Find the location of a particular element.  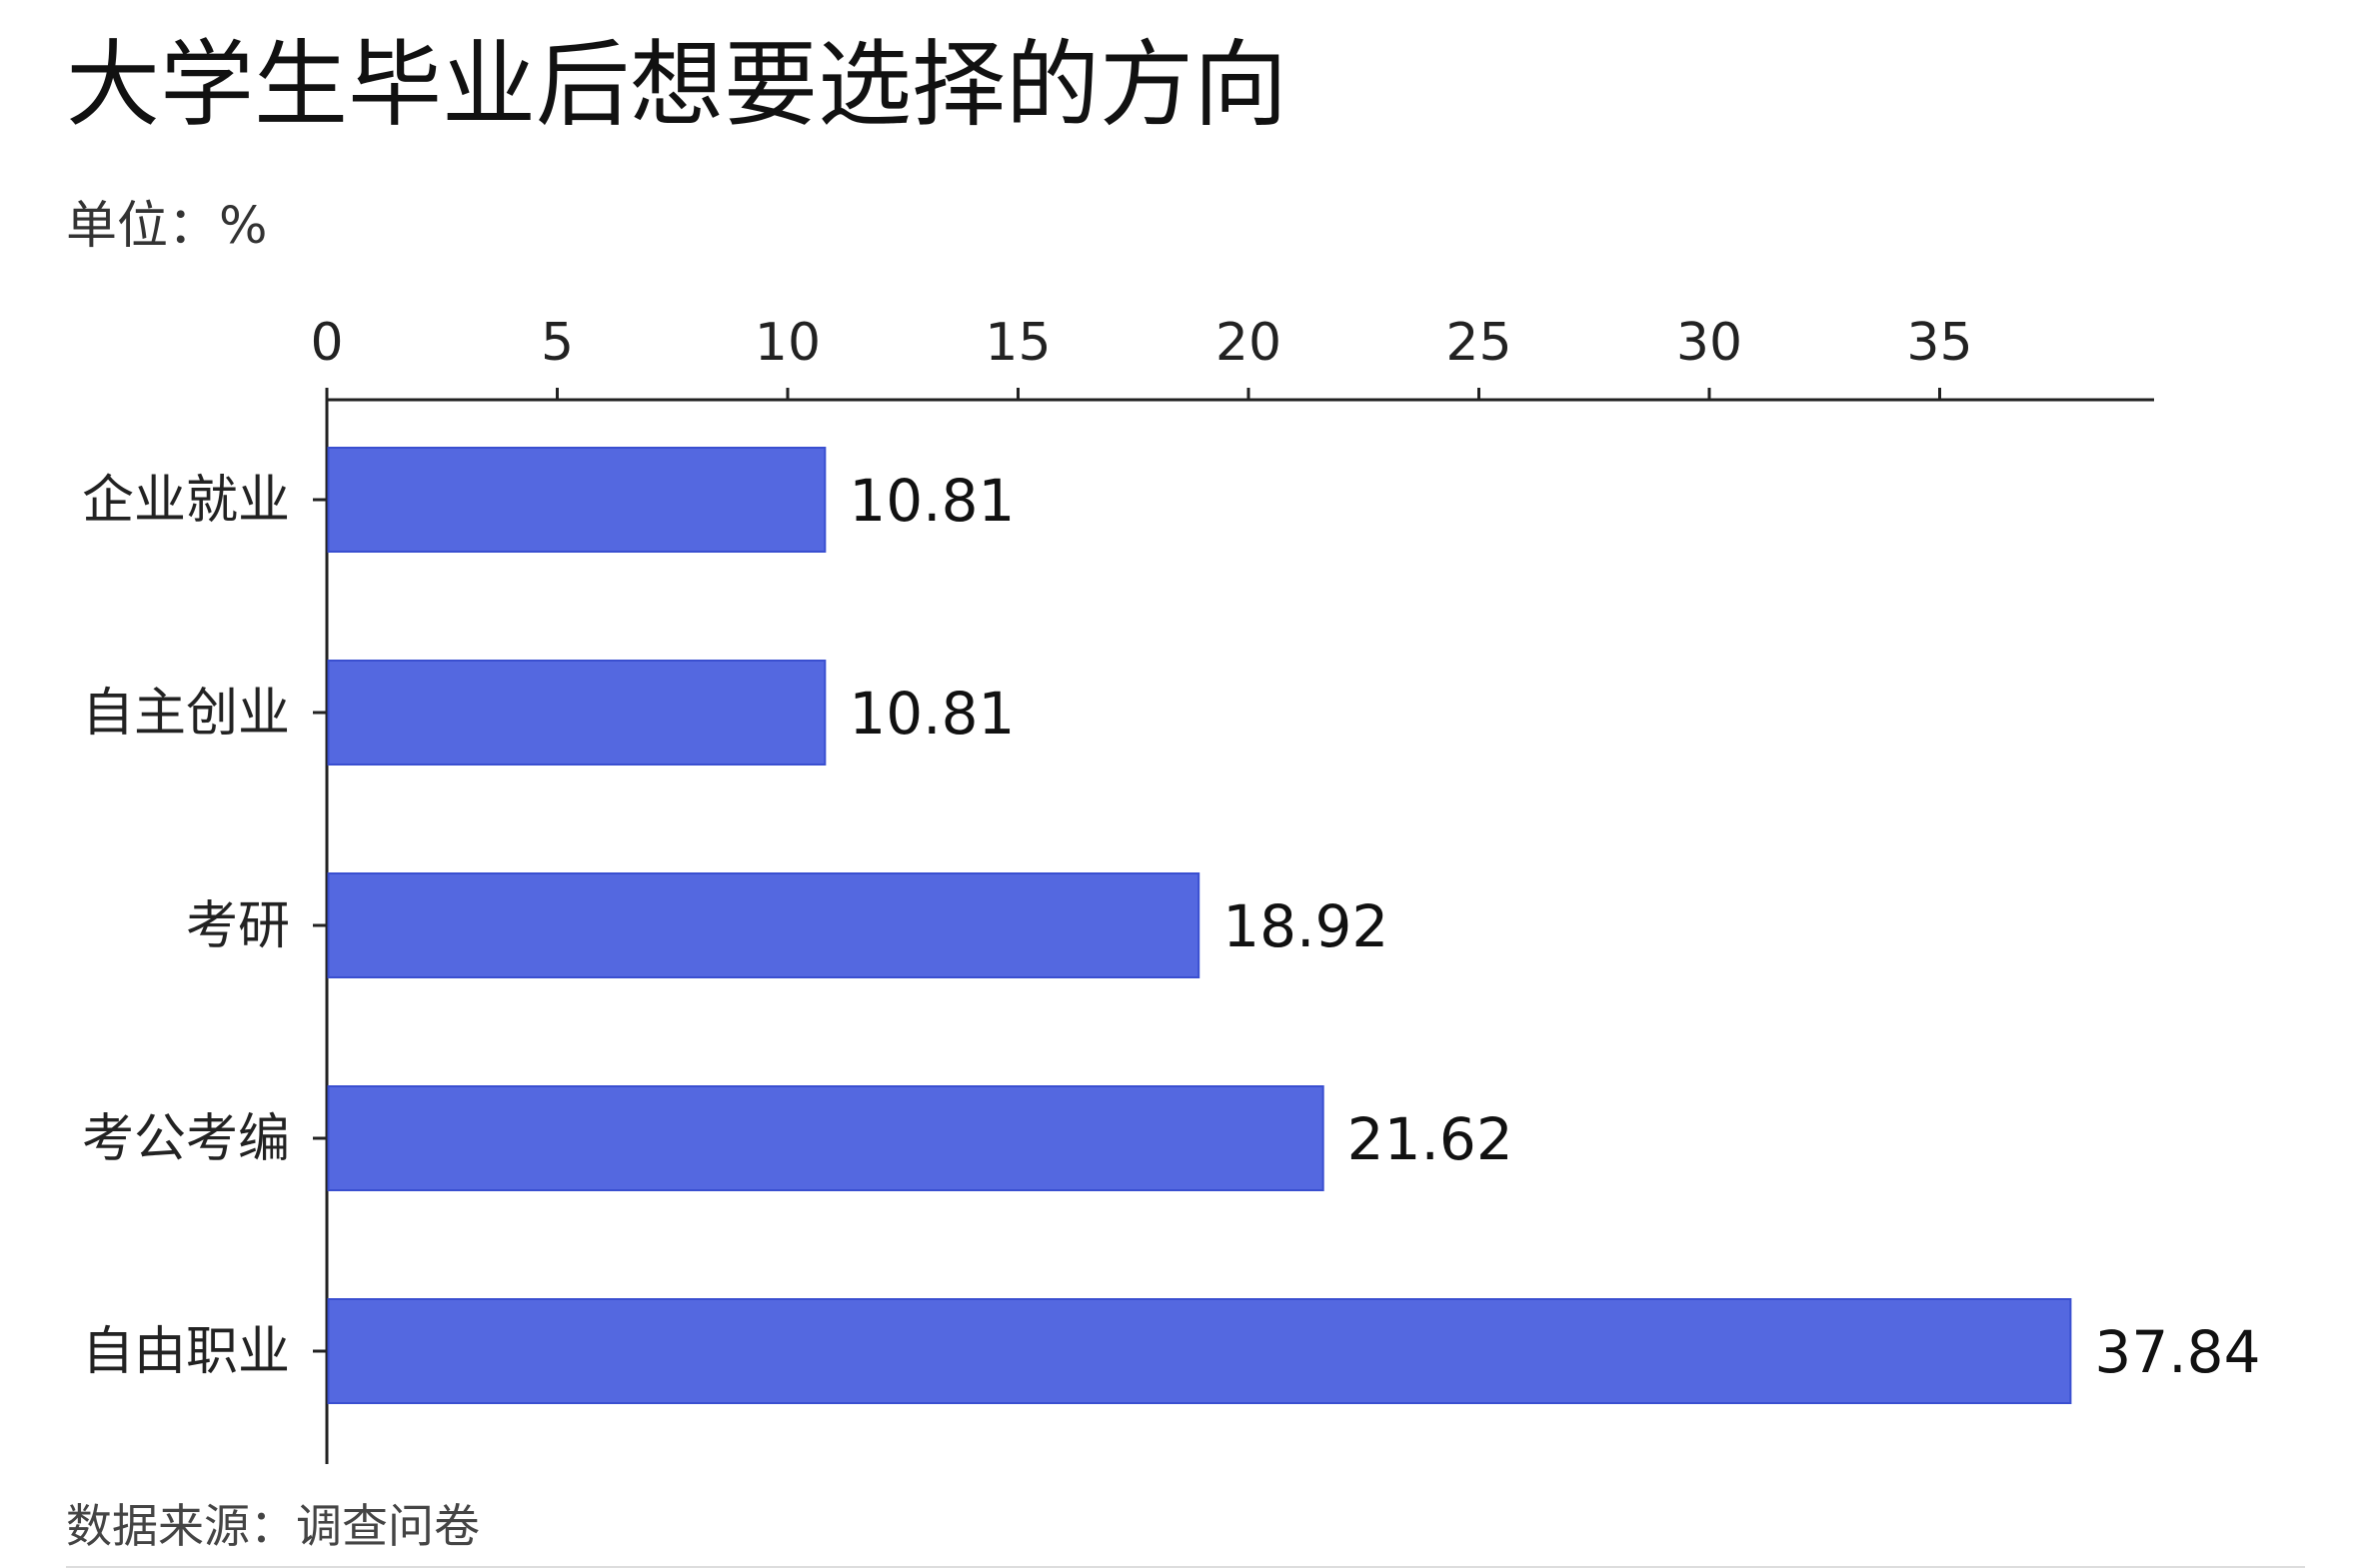

x-tick-label-15: 15 is located at coordinates (1018, 343).